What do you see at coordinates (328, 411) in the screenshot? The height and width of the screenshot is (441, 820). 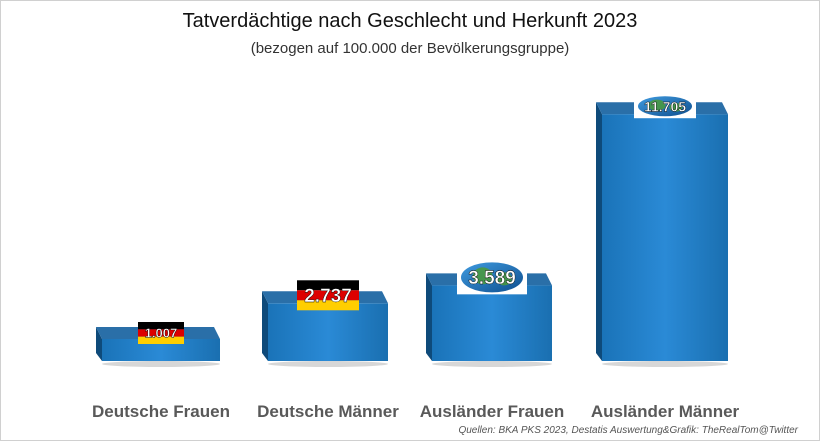 I see `category-label: Deutsche Männer` at bounding box center [328, 411].